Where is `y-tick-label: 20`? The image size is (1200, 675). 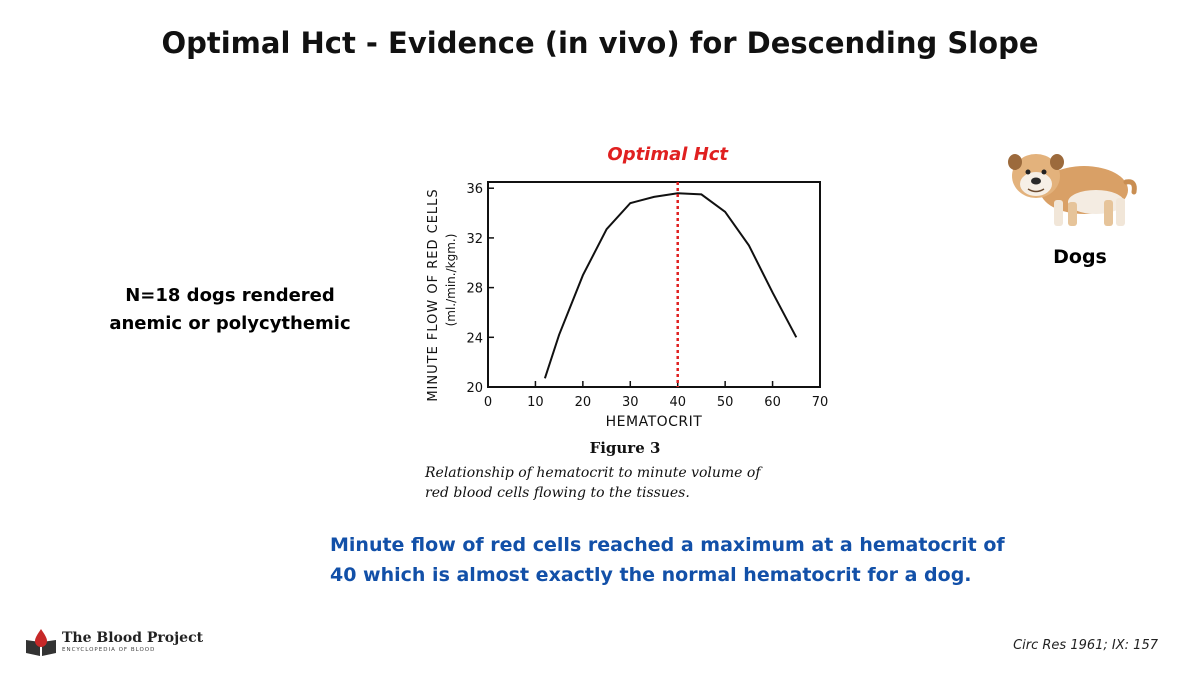 y-tick-label: 20 is located at coordinates (474, 388).